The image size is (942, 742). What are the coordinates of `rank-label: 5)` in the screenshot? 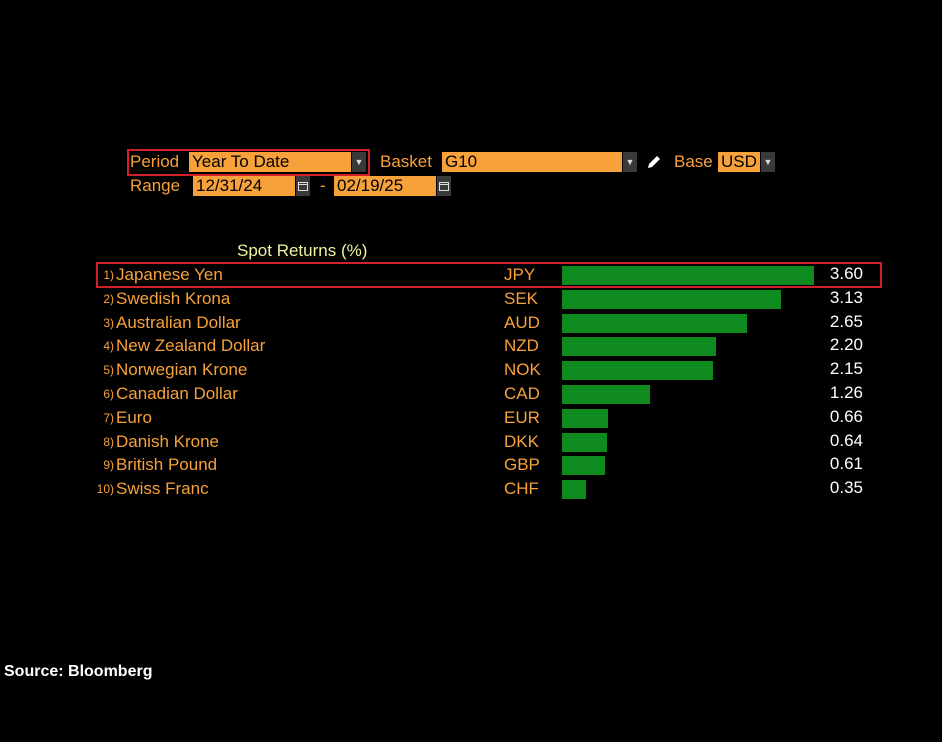 It's located at (108, 370).